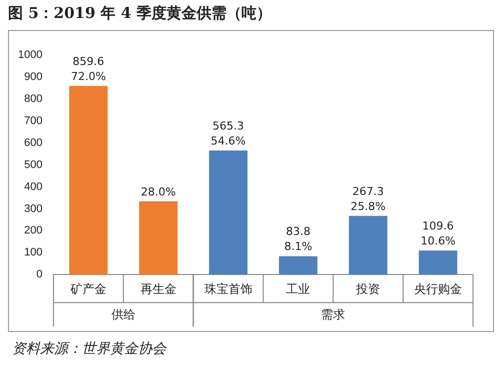 The height and width of the screenshot is (371, 500). I want to click on data-label: 859.6 72.0%, so click(88, 68).